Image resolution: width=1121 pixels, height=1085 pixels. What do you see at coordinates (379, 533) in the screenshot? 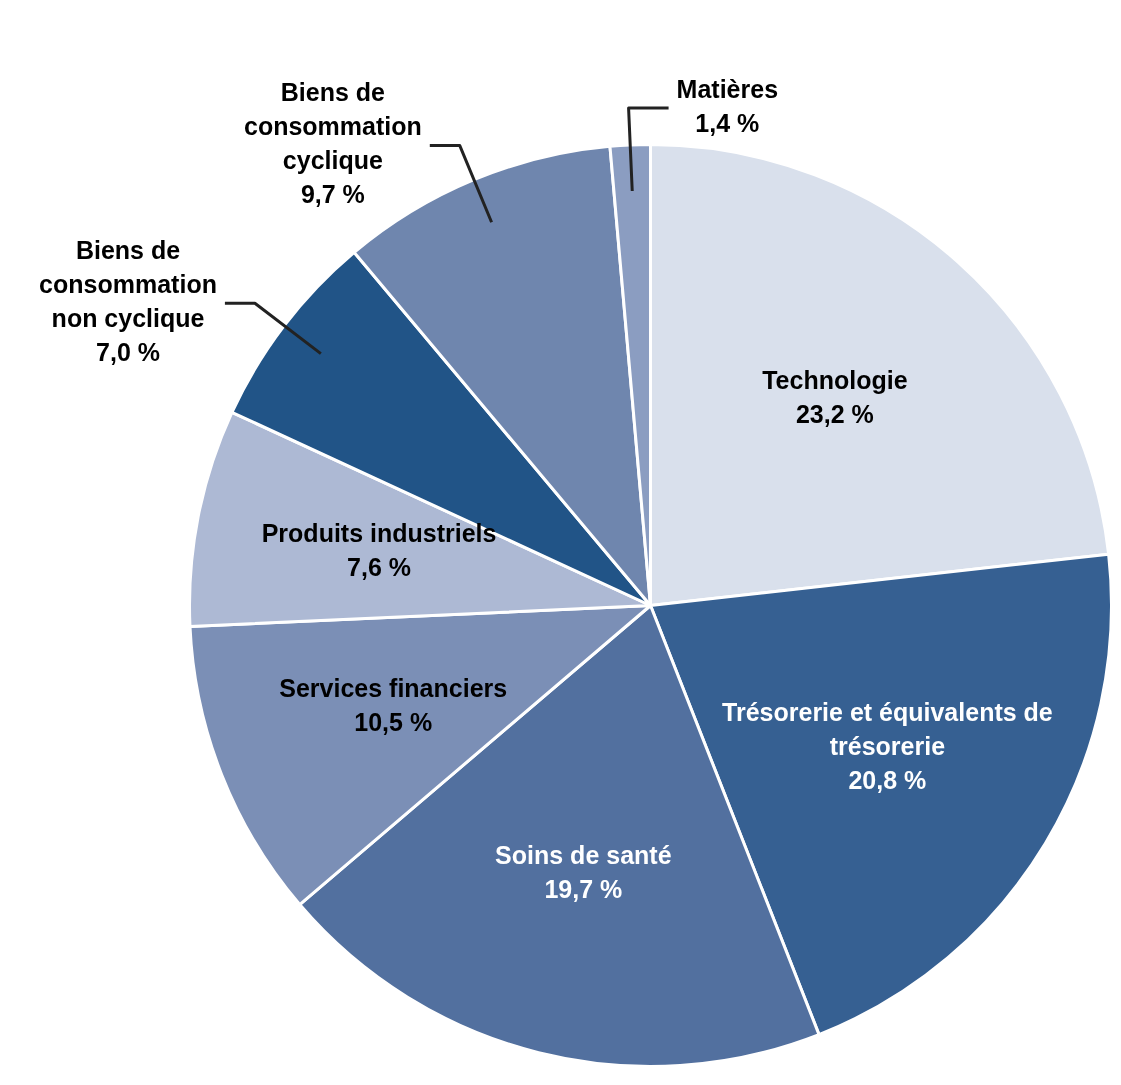
I see `slice-label: Produits industriels` at bounding box center [379, 533].